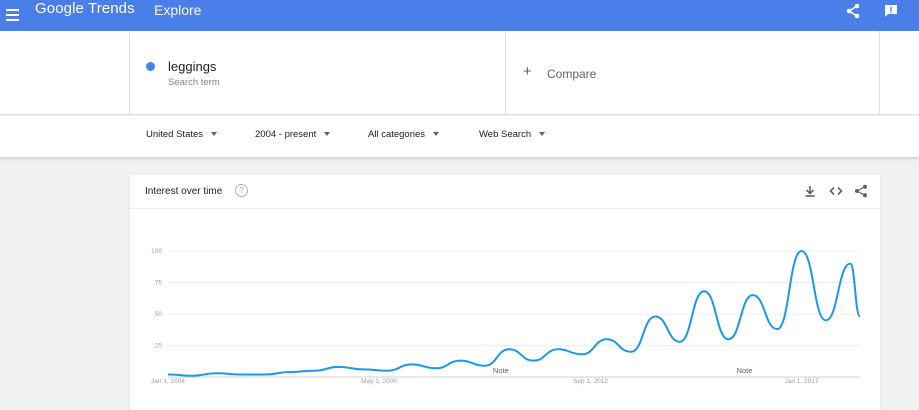  I want to click on region-filter: United States, so click(182, 134).